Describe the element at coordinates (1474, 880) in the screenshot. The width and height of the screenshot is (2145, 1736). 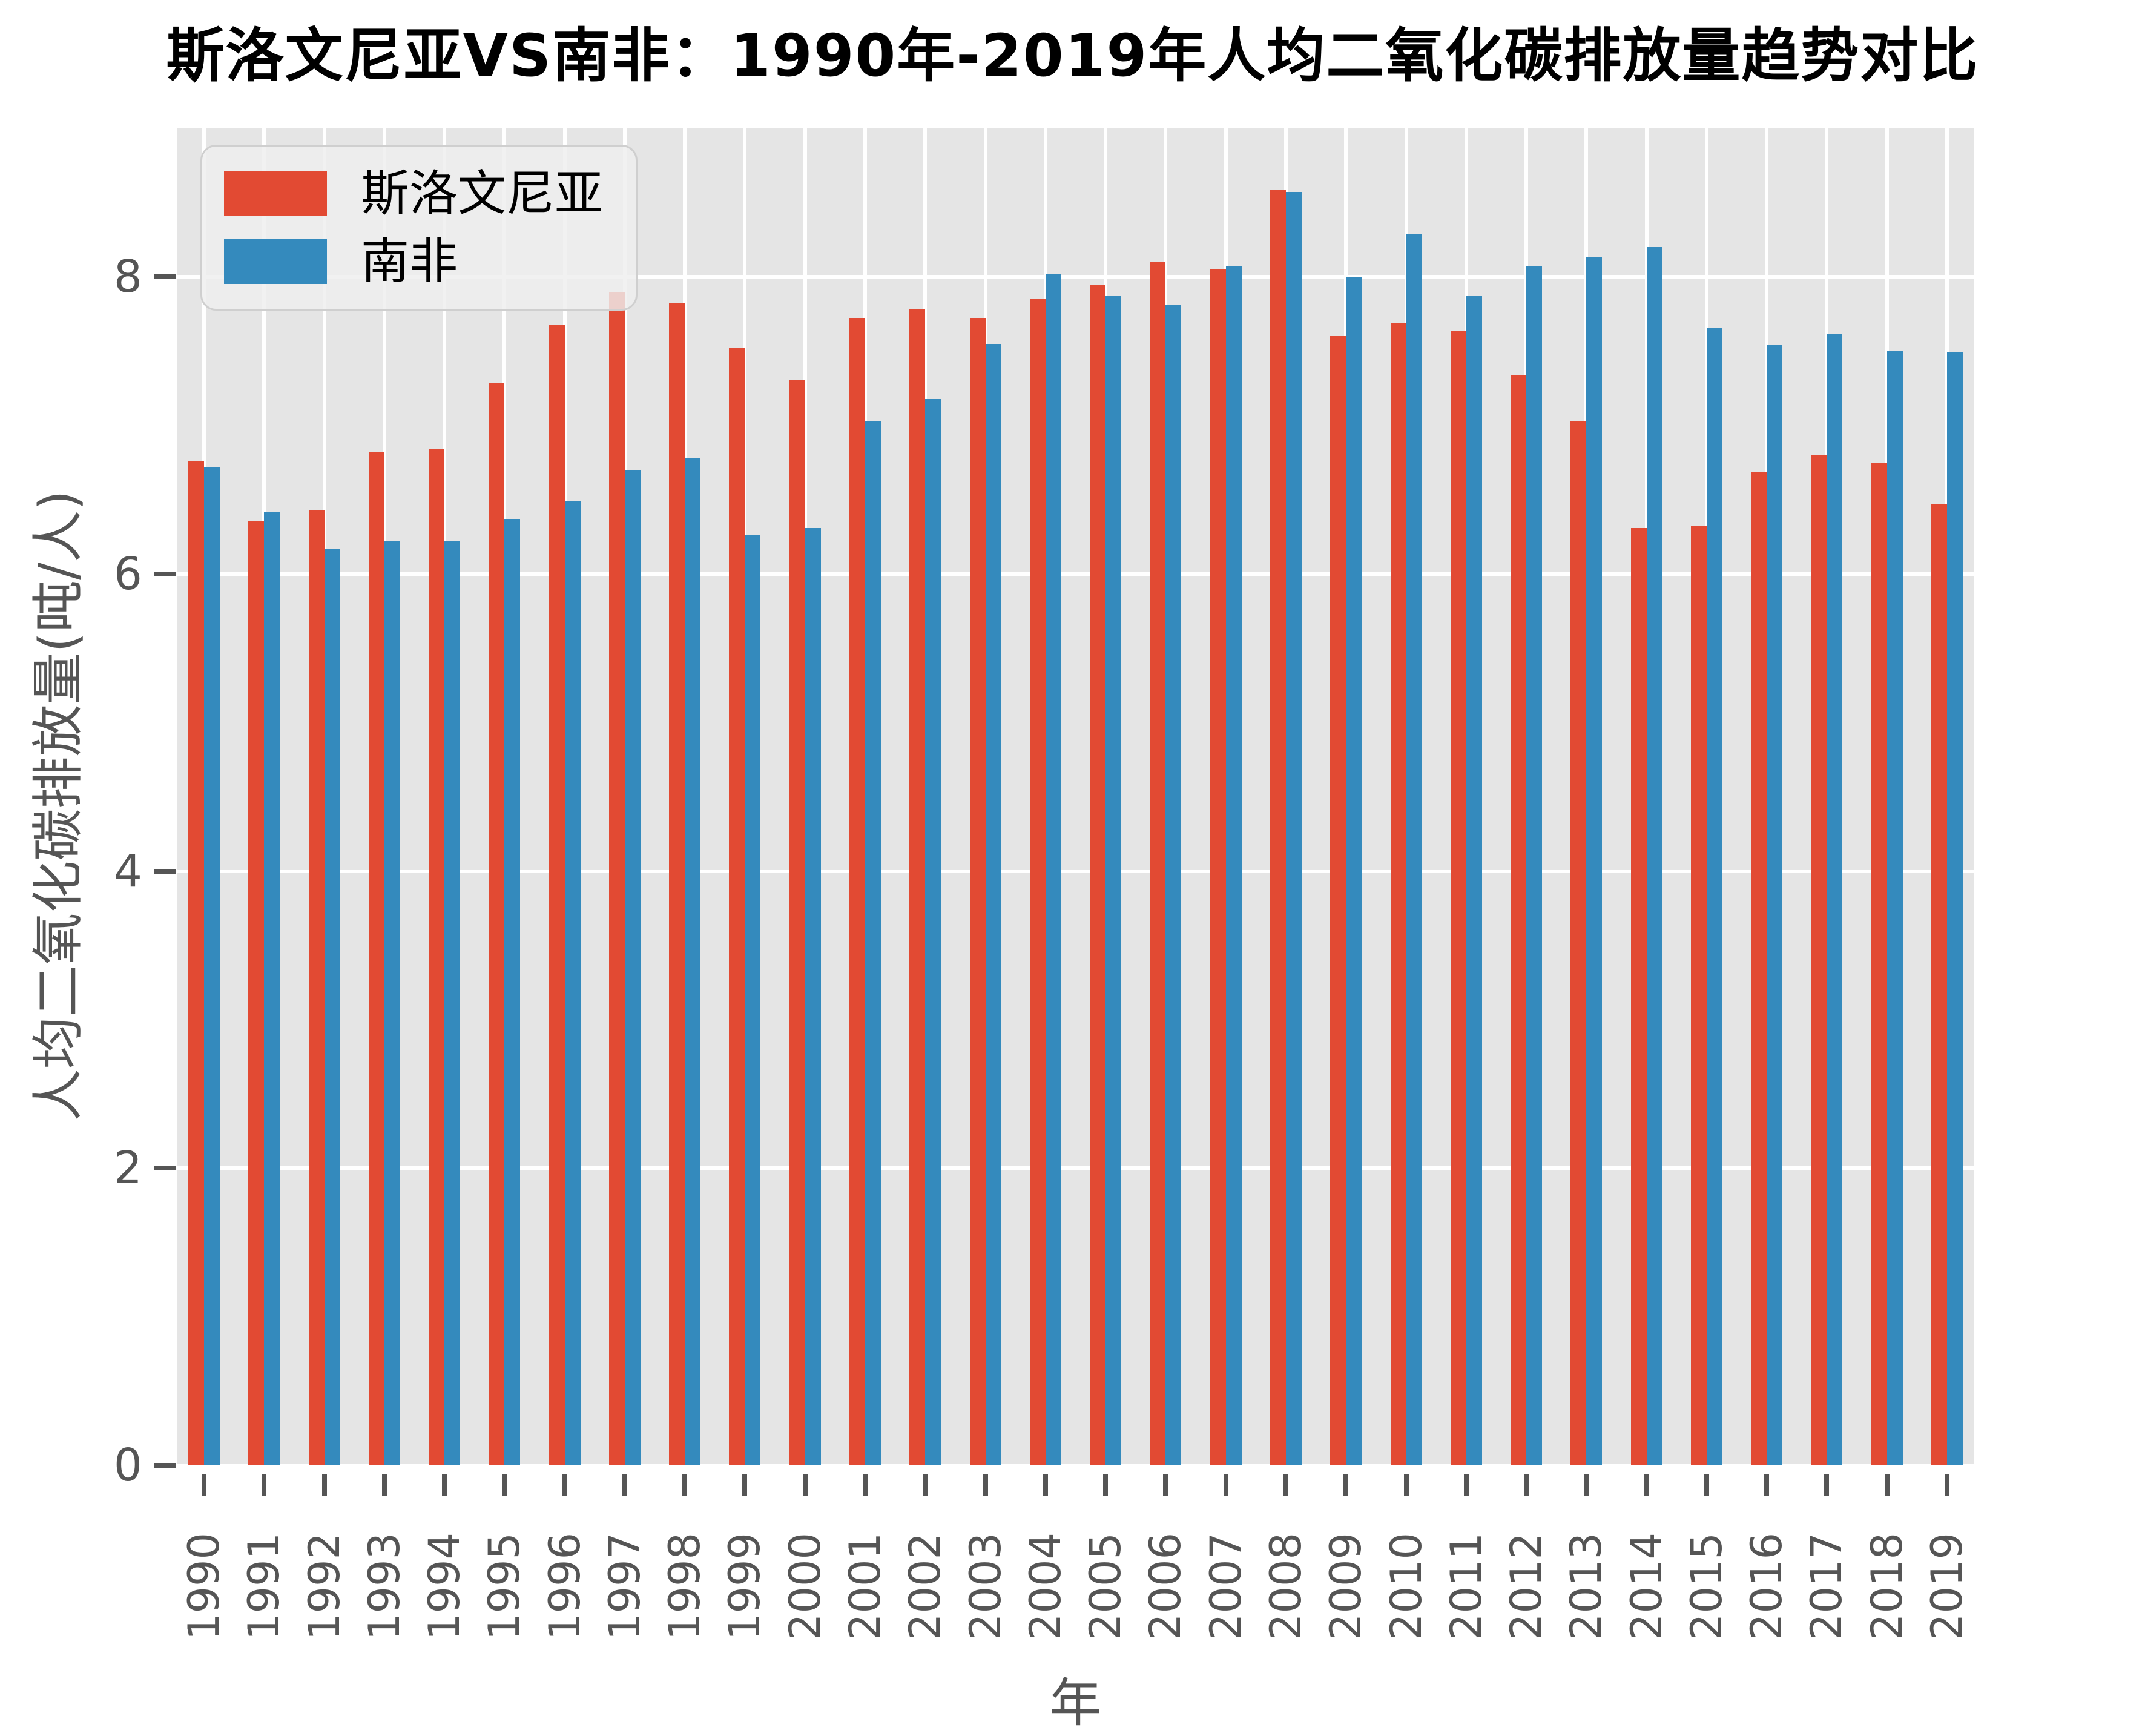
I see `bar-south-africa-2011` at that location.